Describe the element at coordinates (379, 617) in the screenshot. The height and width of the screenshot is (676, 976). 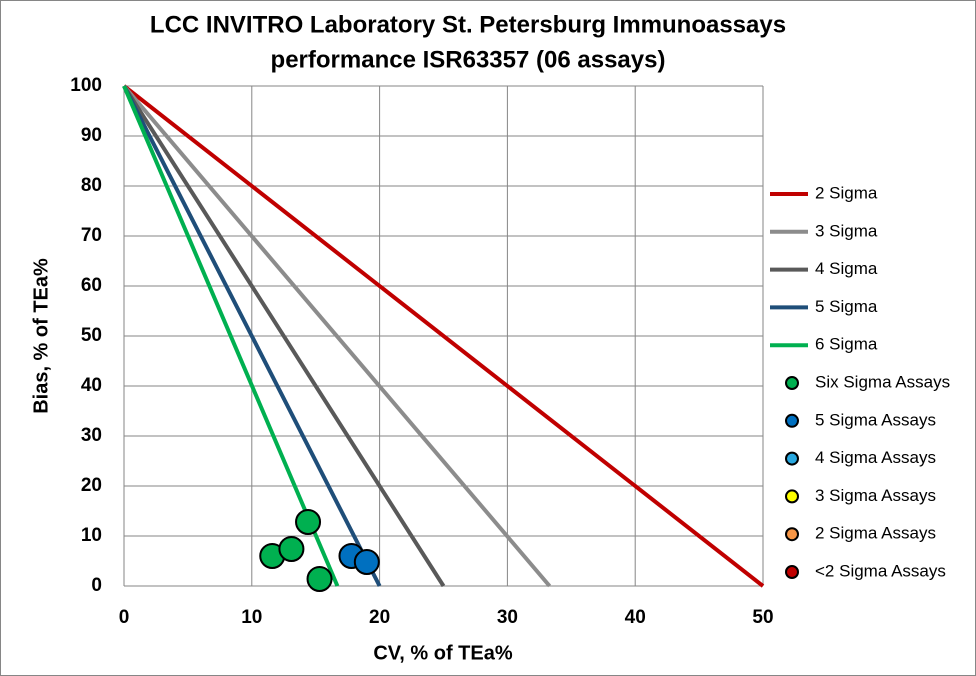
I see `x-tick-label: 20` at that location.